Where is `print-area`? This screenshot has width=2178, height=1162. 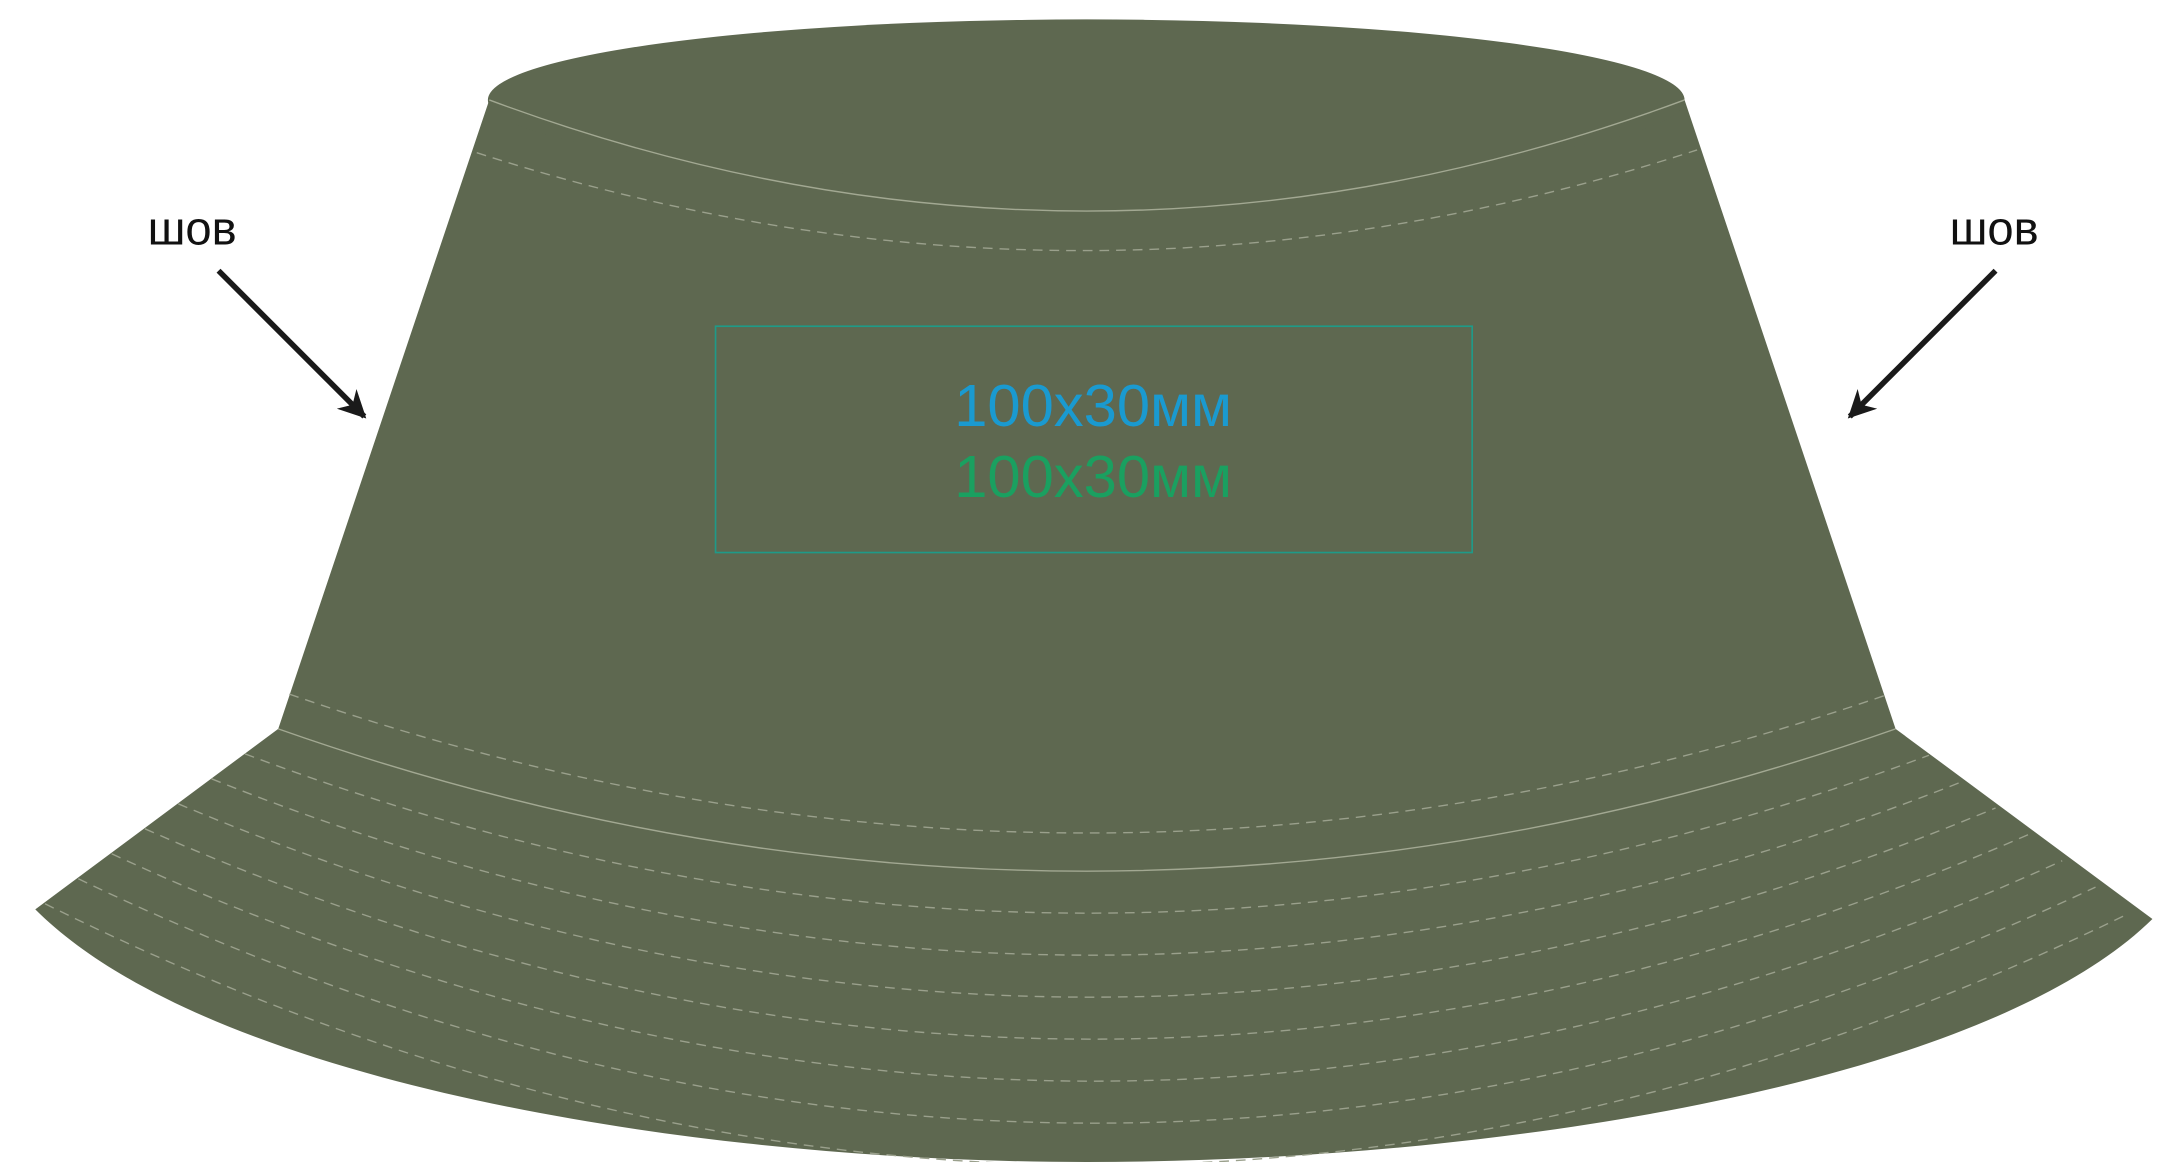
print-area is located at coordinates (1094, 439).